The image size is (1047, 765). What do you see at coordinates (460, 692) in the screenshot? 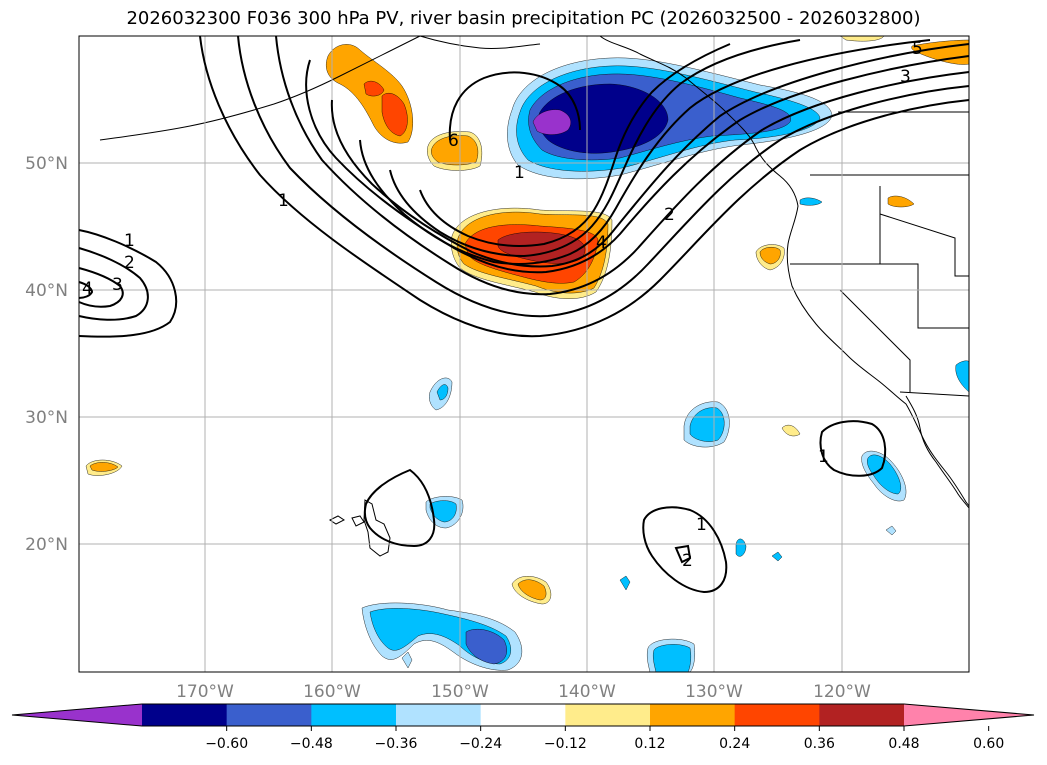
I see `lon-label-150w: 150°W` at bounding box center [460, 692].